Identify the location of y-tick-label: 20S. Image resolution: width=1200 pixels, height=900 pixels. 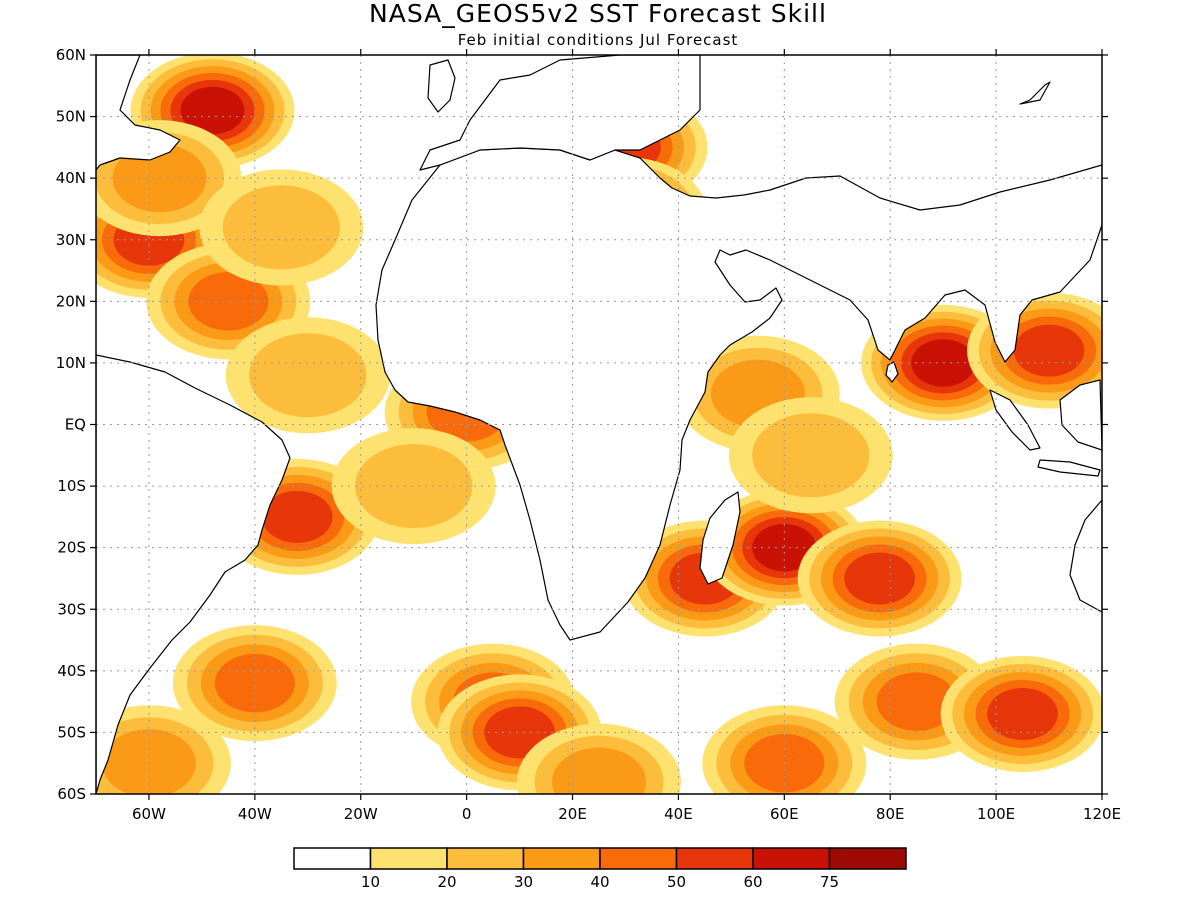
(71, 548).